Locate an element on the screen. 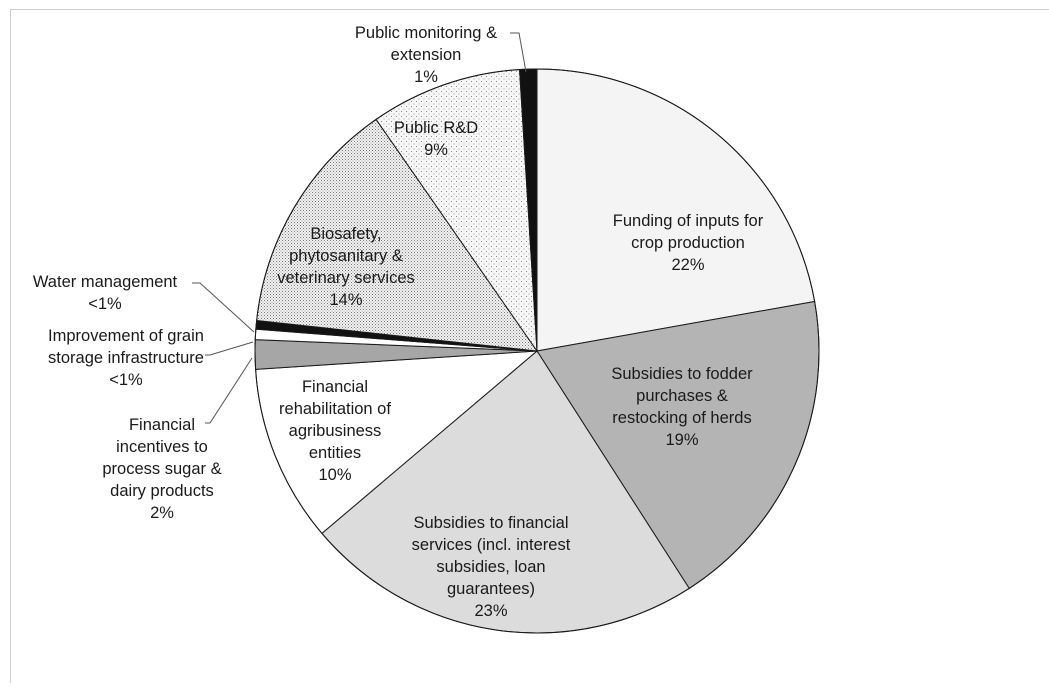  slice-label-1-line-2: restocking of herds is located at coordinates (681, 418).